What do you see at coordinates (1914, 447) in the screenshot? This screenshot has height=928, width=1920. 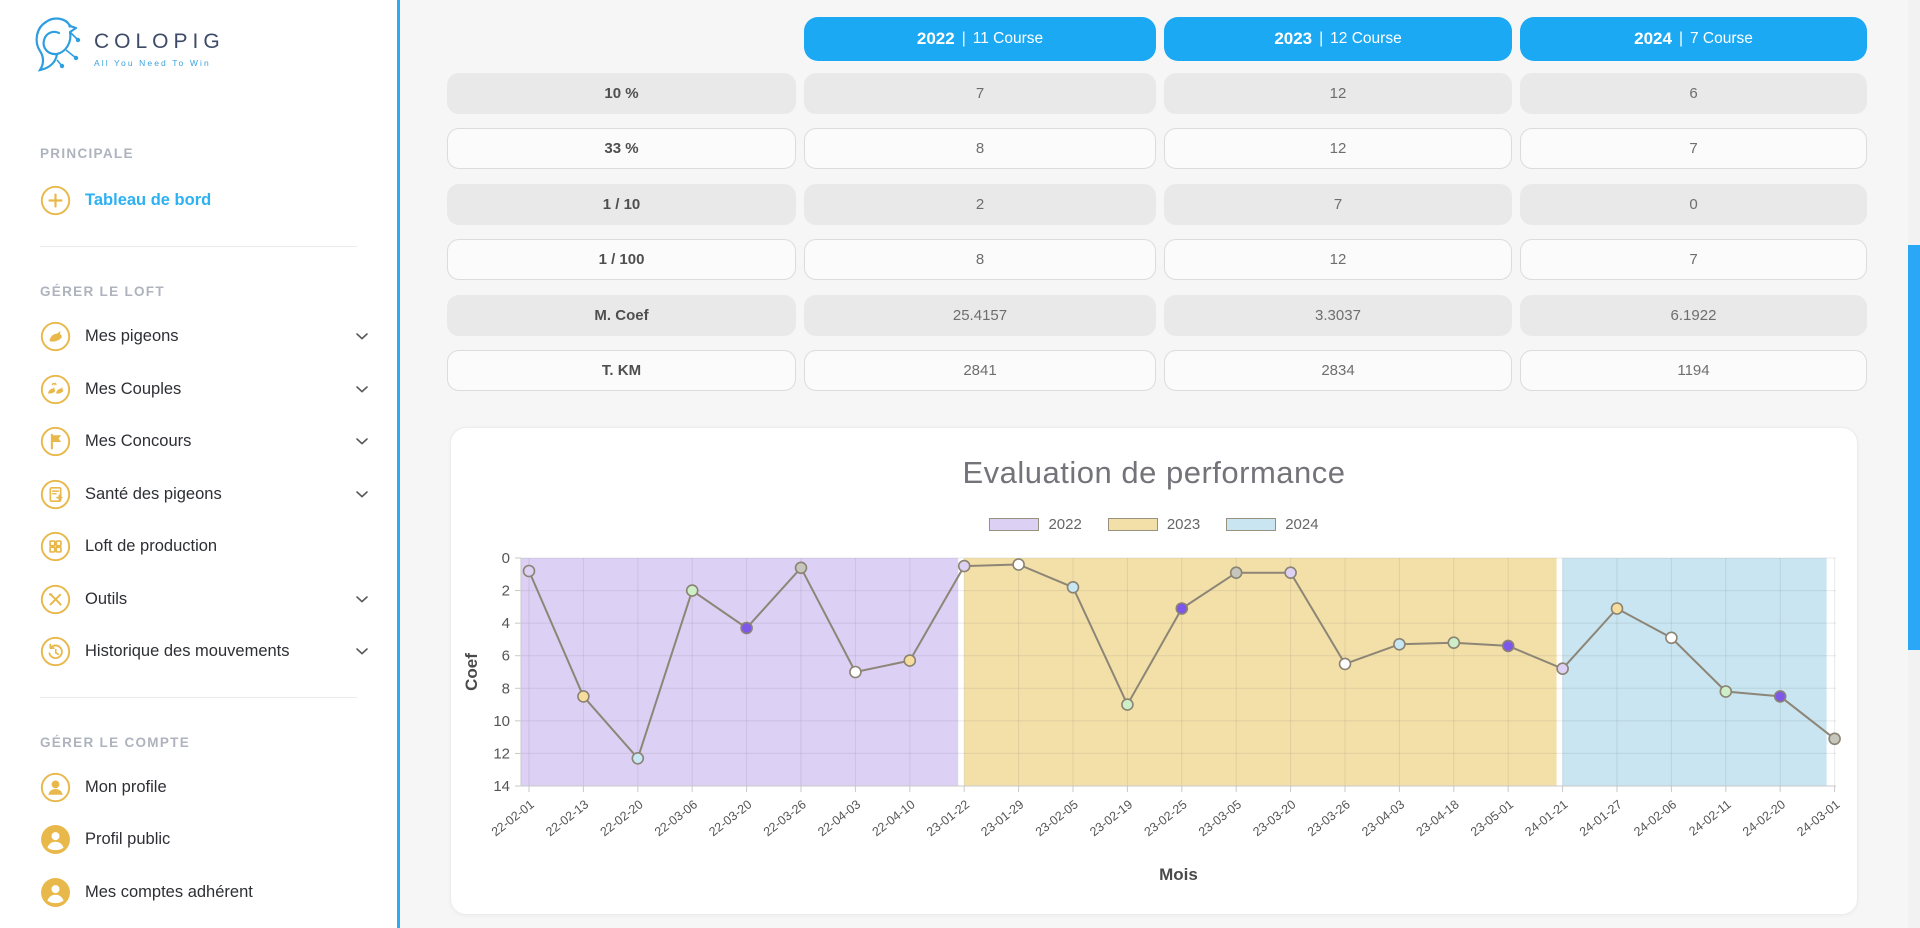 I see `vertical-scrollbar-thumb` at bounding box center [1914, 447].